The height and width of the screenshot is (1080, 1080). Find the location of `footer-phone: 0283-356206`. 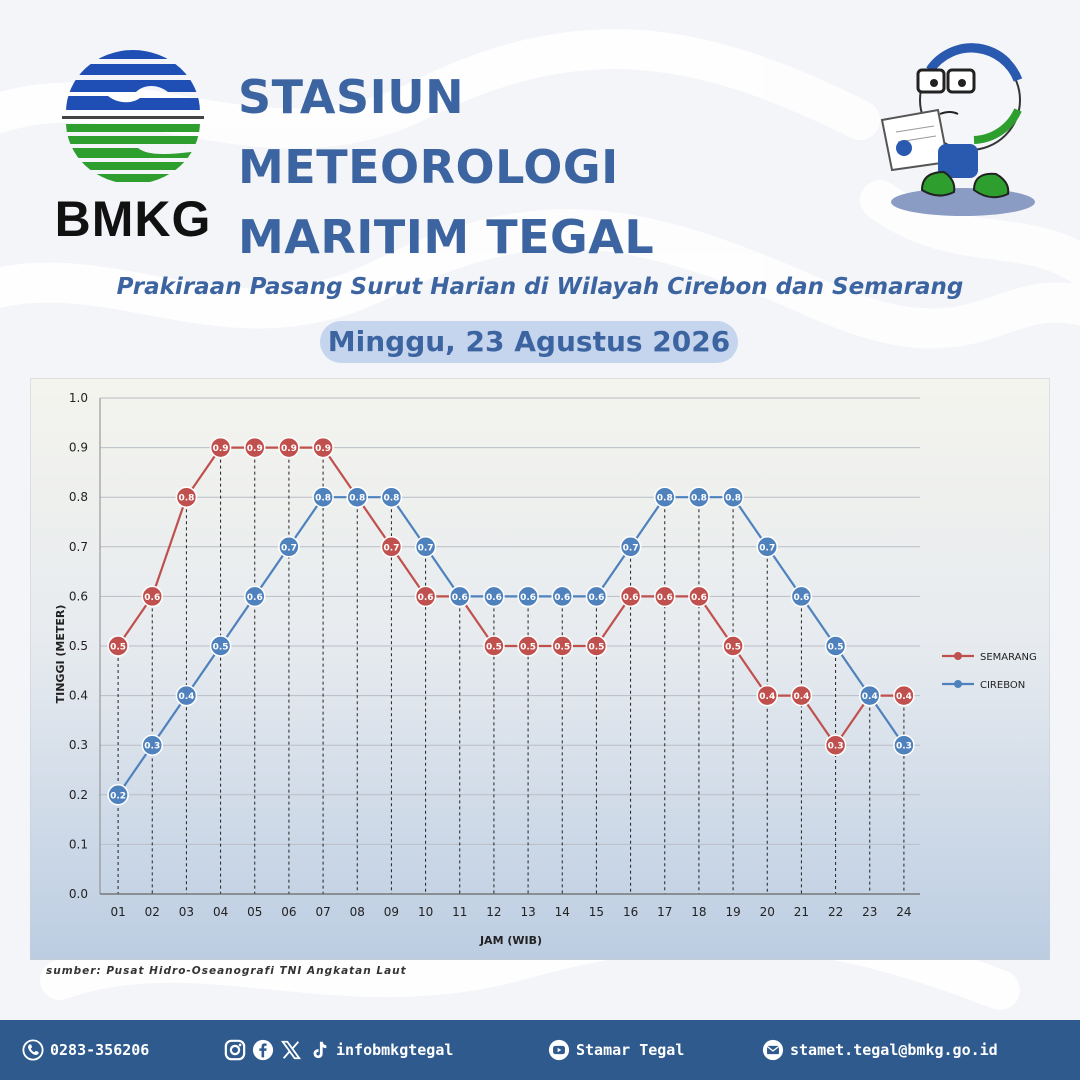

footer-phone: 0283-356206 is located at coordinates (85, 1050).